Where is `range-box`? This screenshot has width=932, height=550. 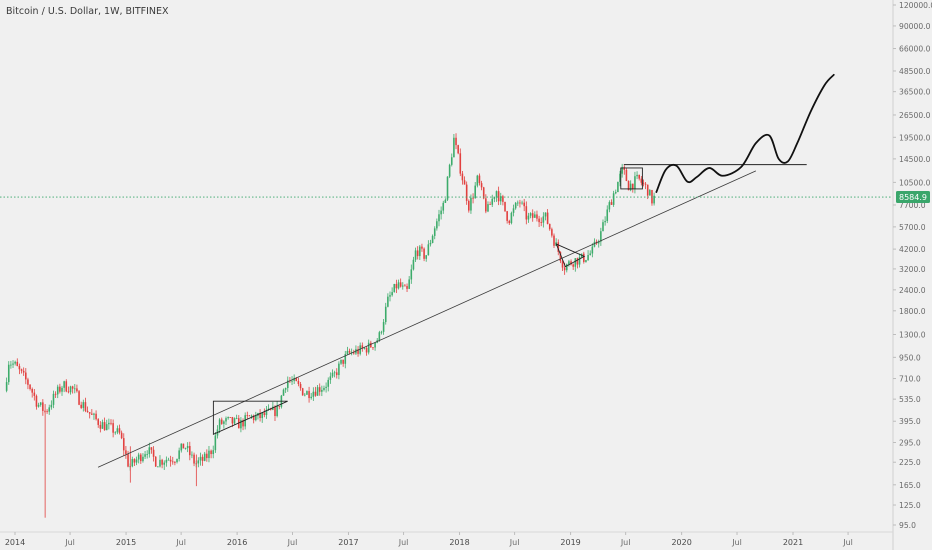
range-box is located at coordinates (631, 178).